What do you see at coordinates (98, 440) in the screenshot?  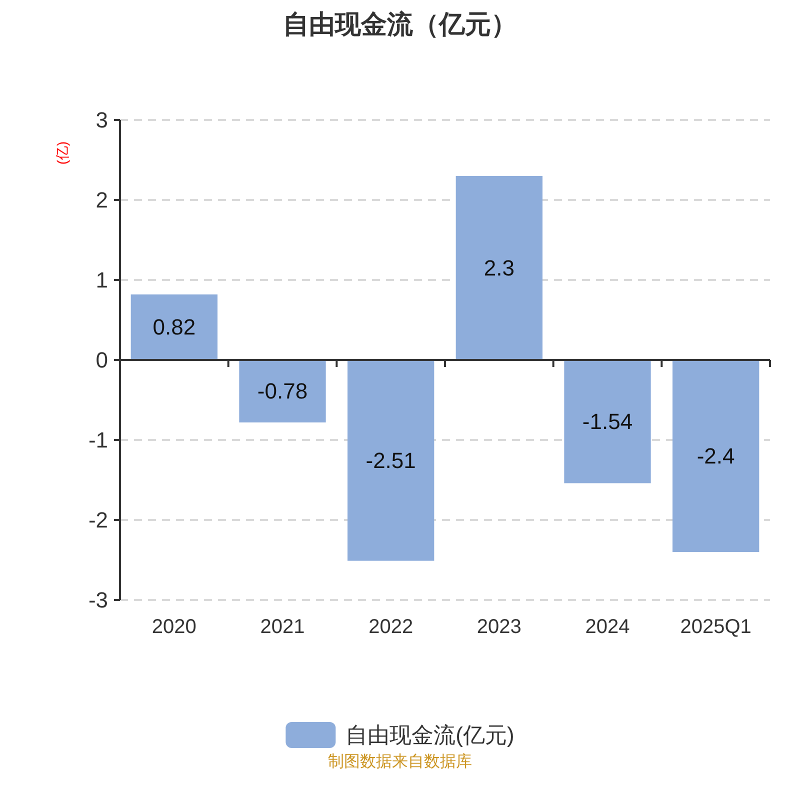 I see `y-tick-label: -1` at bounding box center [98, 440].